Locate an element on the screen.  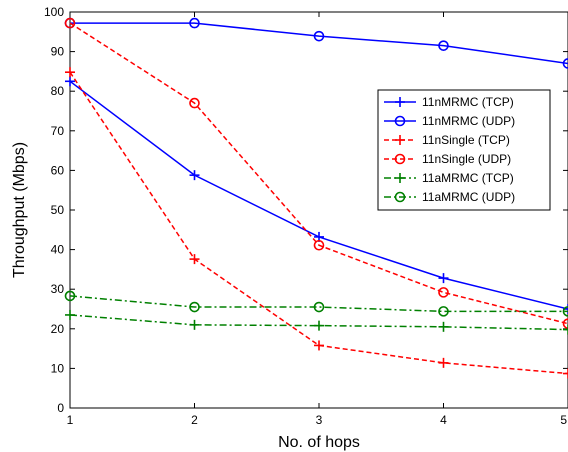
legend-label: 11nSingle (TCP) is located at coordinates (466, 140).